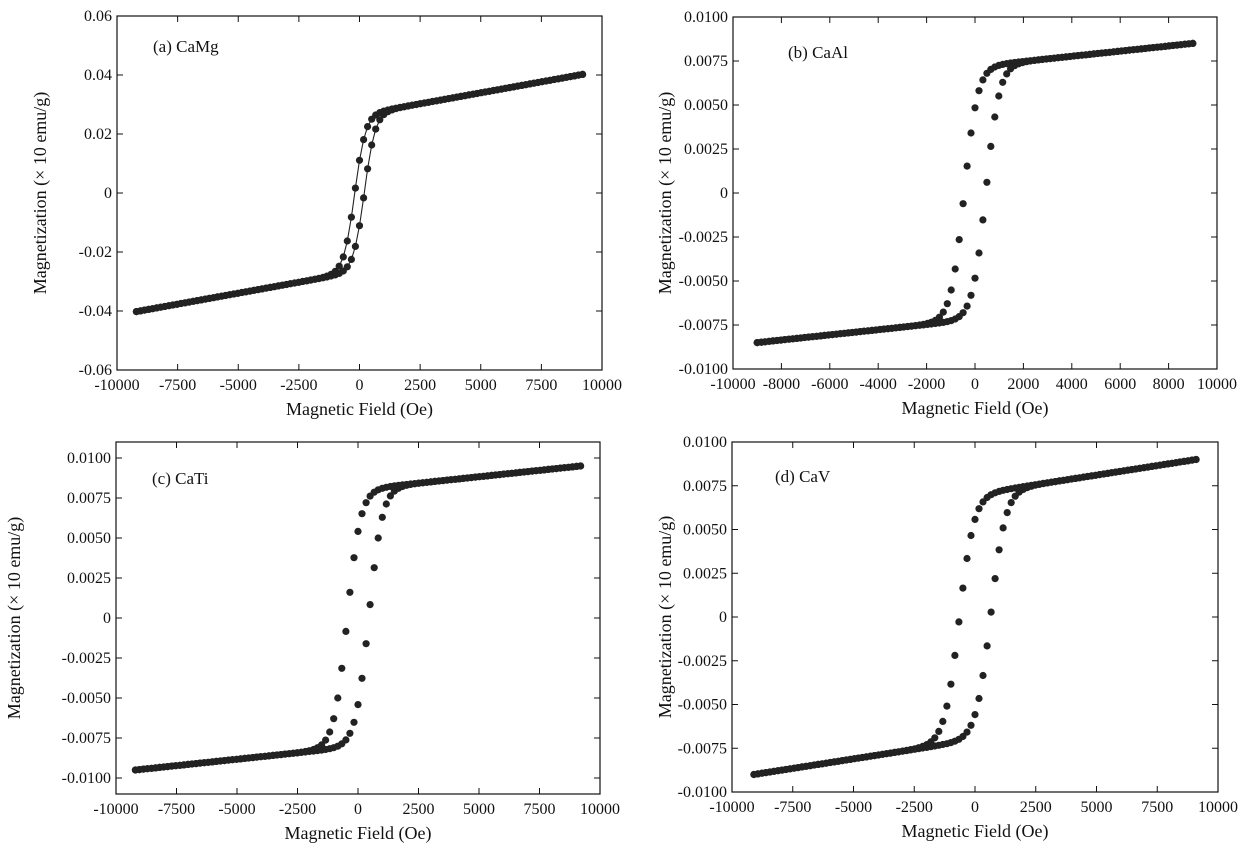 The image size is (1251, 857). What do you see at coordinates (818, 52) in the screenshot?
I see `panel-label: (b) CaAl` at bounding box center [818, 52].